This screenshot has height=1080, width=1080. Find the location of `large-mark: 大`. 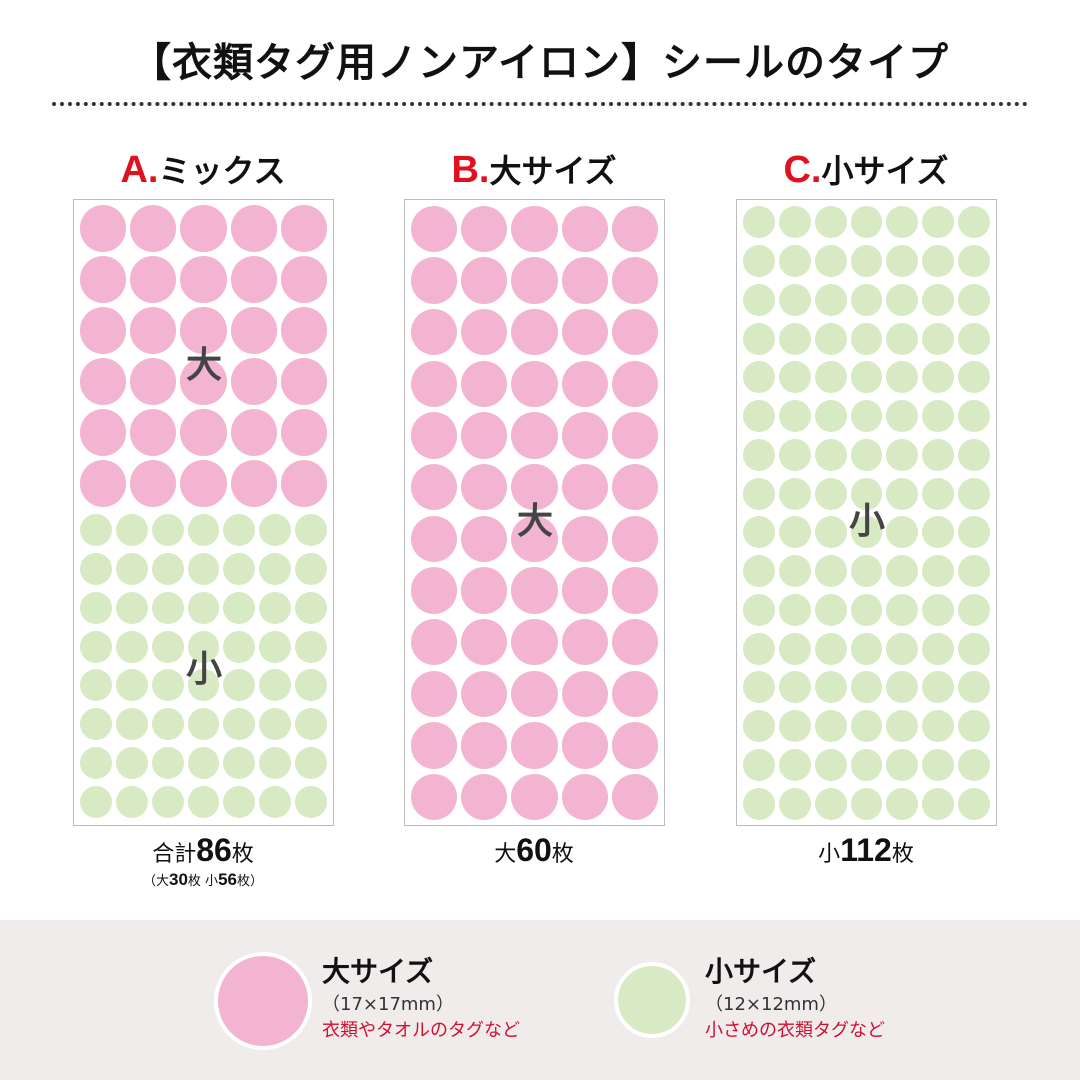

large-mark: 大 is located at coordinates (204, 365).